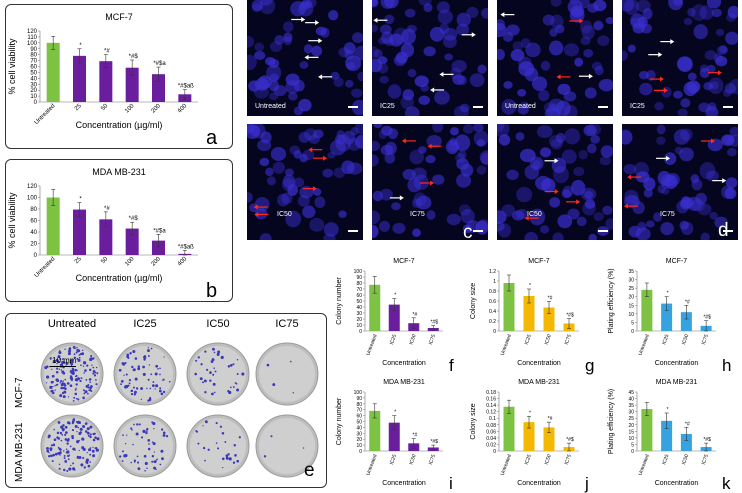 The width and height of the screenshot is (742, 493). Describe the element at coordinates (568, 339) in the screenshot. I see `x-tick-label: IC75` at that location.